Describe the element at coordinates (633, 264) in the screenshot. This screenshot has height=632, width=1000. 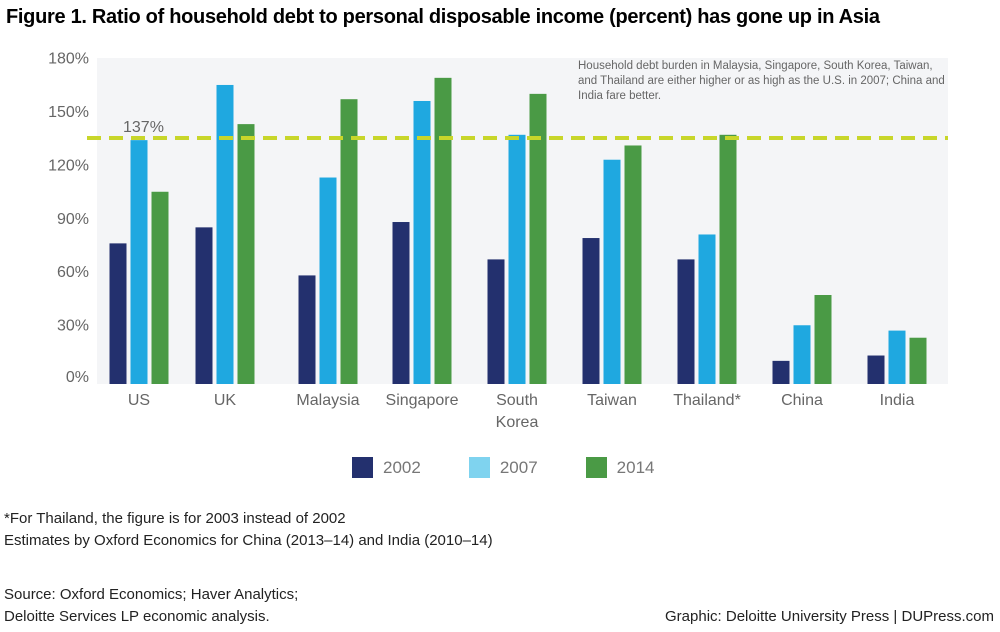
I see `bar-taiwan-2014` at that location.